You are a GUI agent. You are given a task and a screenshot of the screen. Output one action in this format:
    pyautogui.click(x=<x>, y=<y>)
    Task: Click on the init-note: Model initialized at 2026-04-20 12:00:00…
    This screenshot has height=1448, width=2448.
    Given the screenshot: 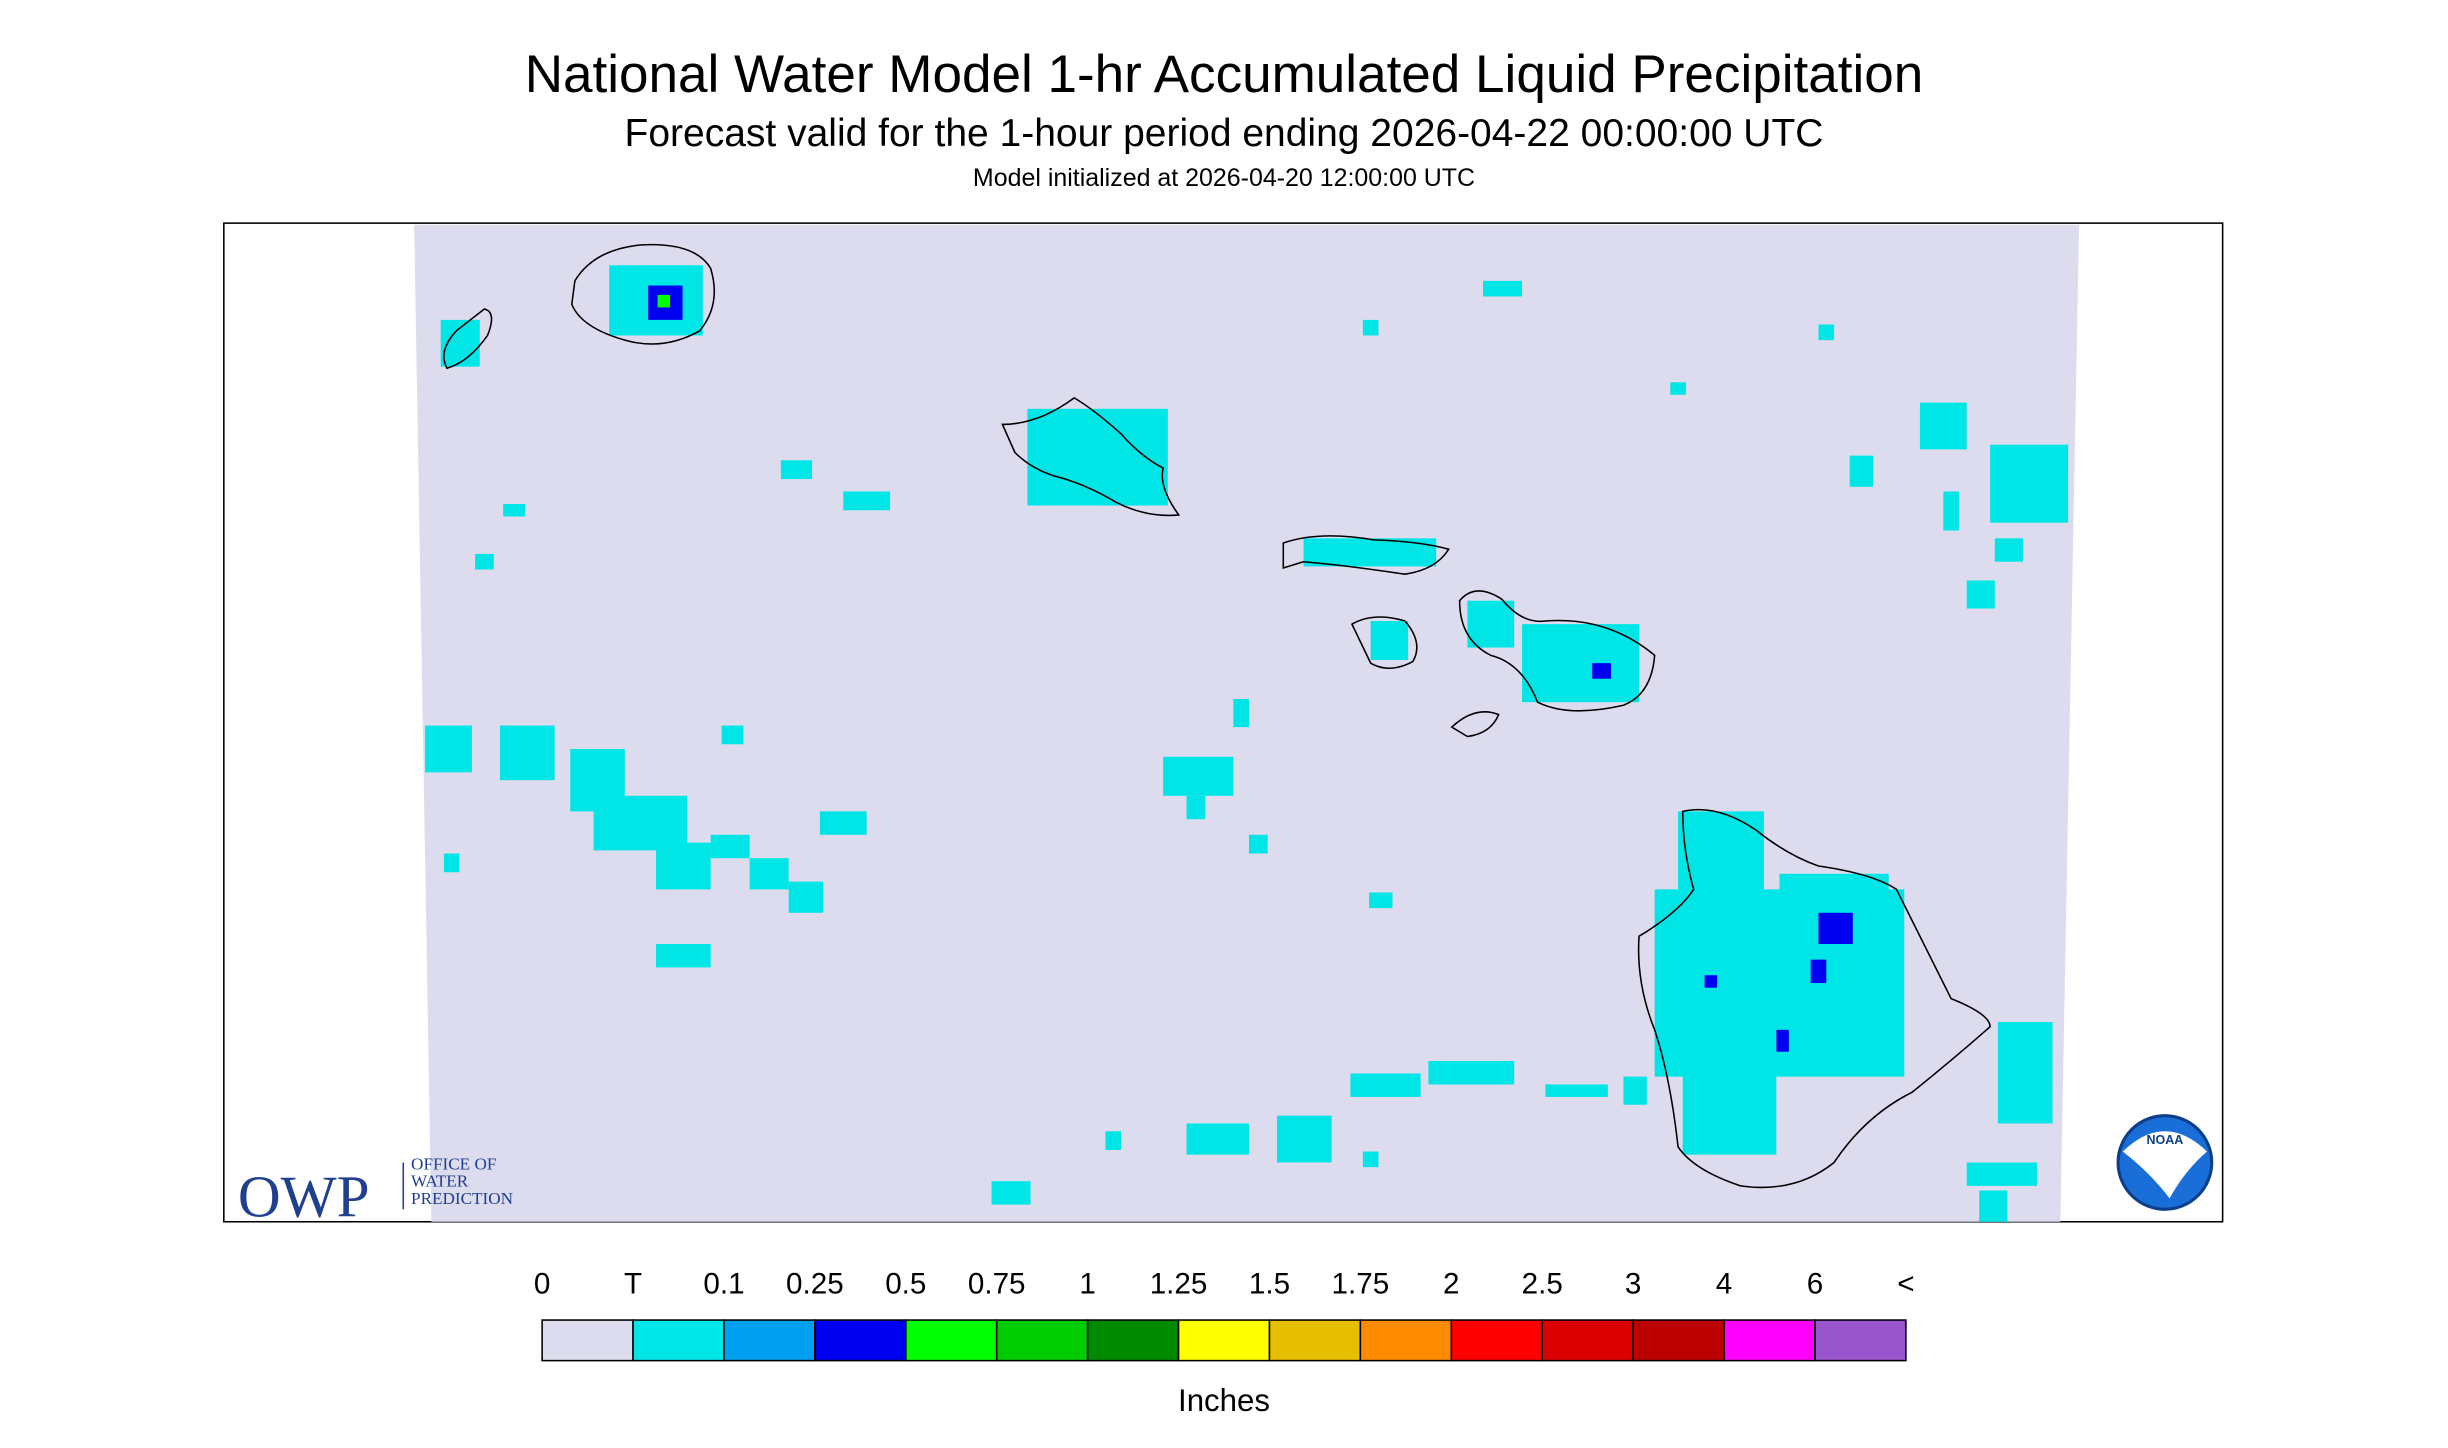 What is the action you would take?
    pyautogui.click(x=1224, y=178)
    